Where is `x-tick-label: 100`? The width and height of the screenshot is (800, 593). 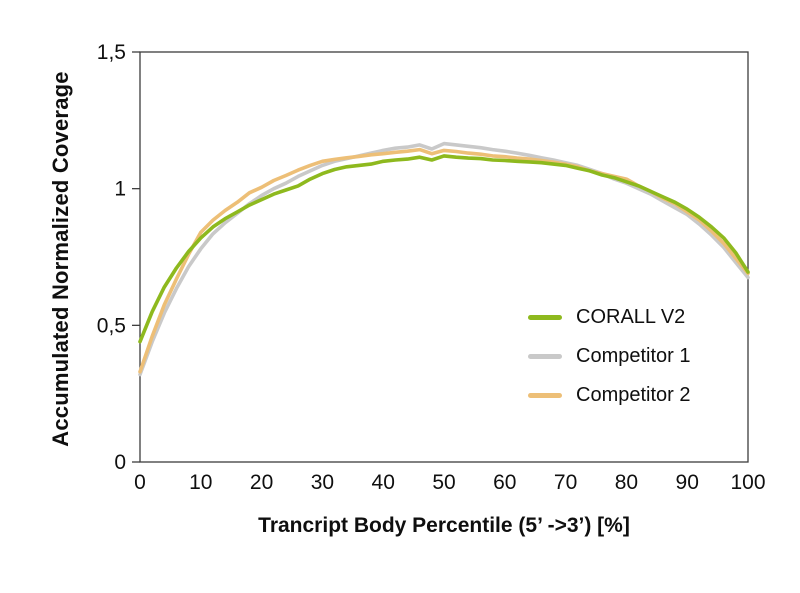
x-tick-label: 100 is located at coordinates (747, 482).